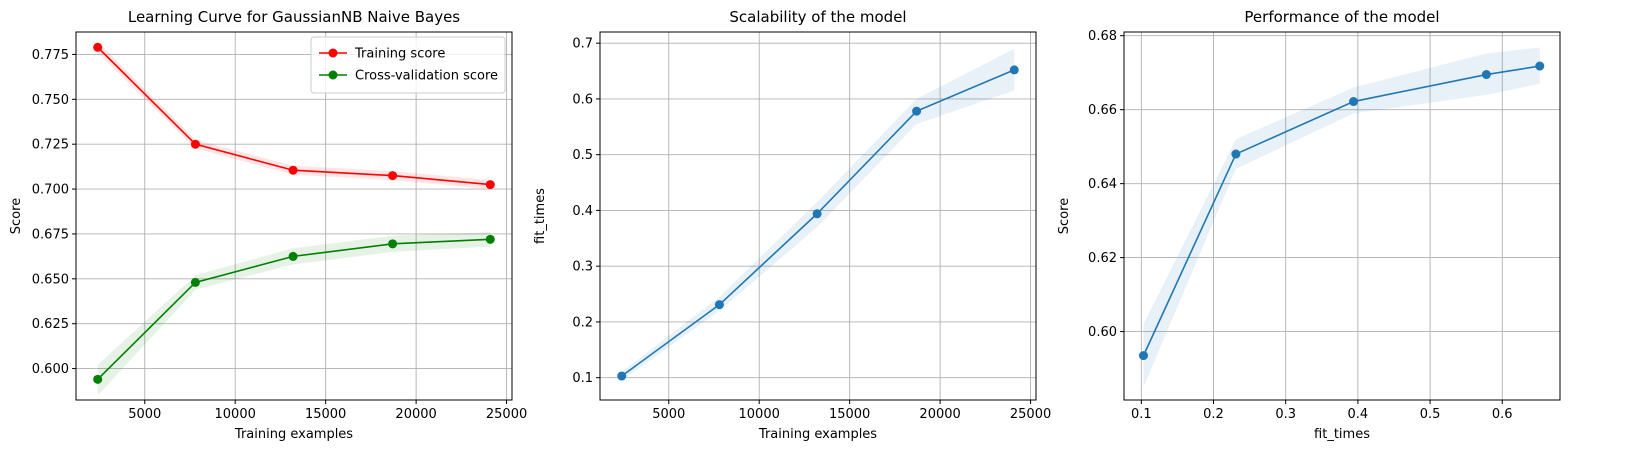  Describe the element at coordinates (50, 190) in the screenshot. I see `y-tick-label: 0.700` at that location.